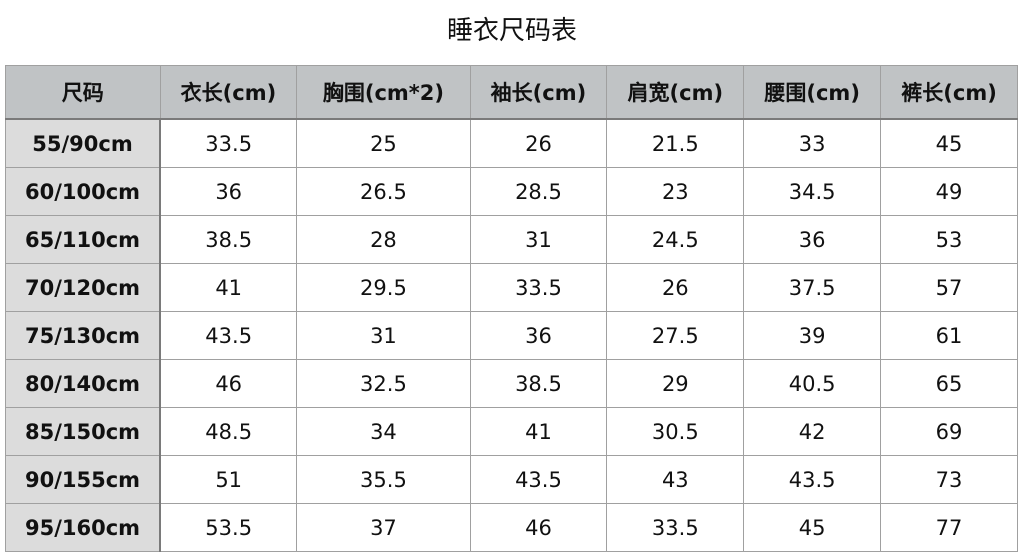 Image resolution: width=1024 pixels, height=558 pixels. I want to click on column-header: 尺码, so click(83, 92).